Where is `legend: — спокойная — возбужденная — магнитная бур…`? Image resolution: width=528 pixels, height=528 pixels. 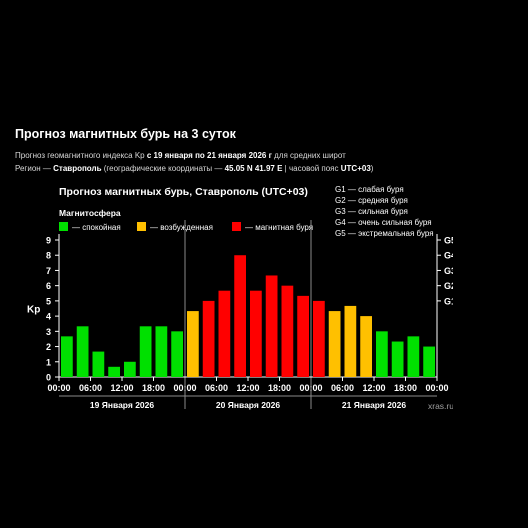 legend: — спокойная — возбужденная — магнитная бур… is located at coordinates (186, 227).